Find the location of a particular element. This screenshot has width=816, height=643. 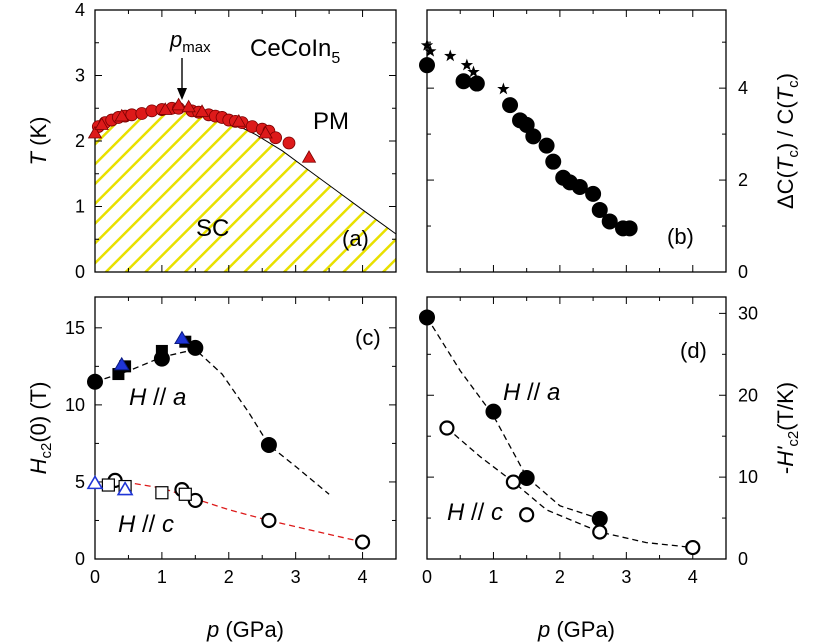

panel-label-c: (c) is located at coordinates (368, 337).